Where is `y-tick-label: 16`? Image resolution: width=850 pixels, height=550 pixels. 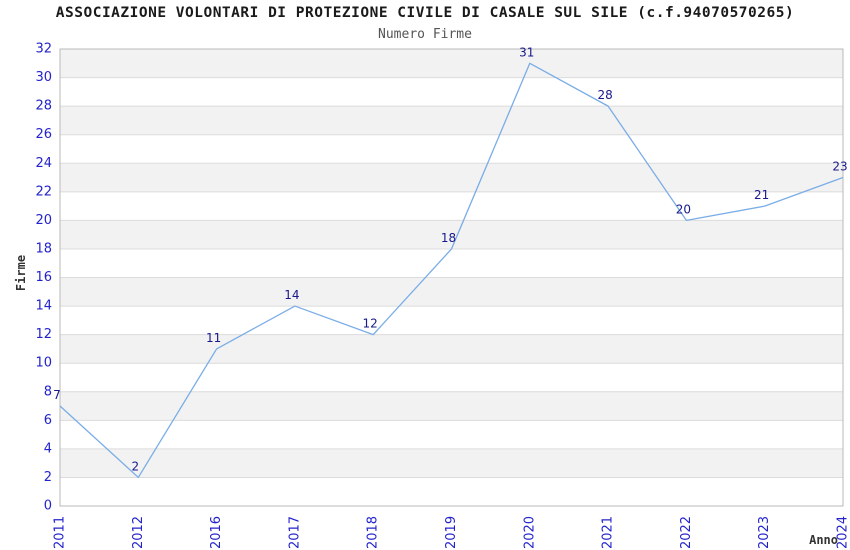
y-tick-label: 16 is located at coordinates (43, 277).